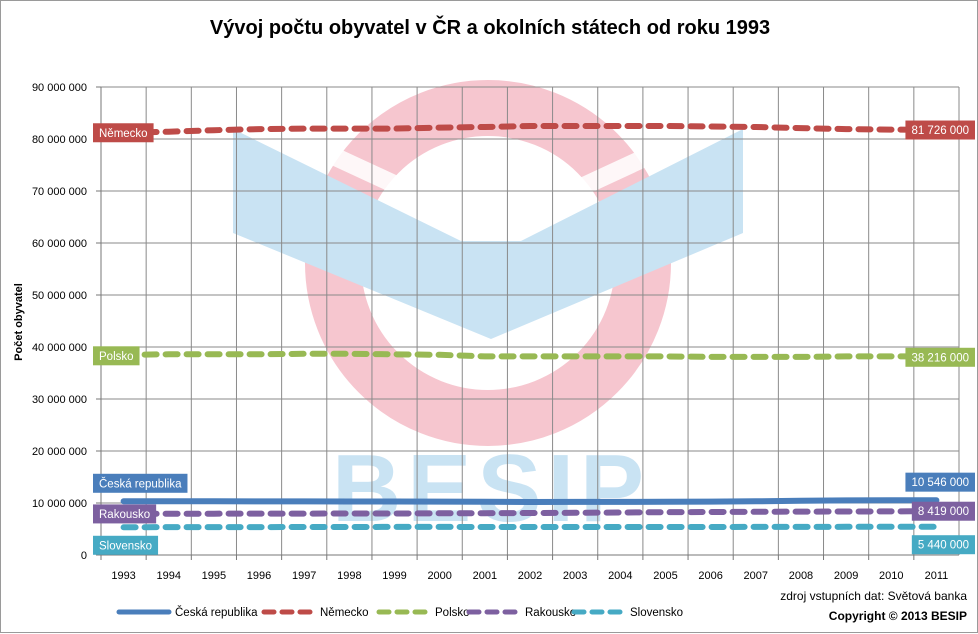 The width and height of the screenshot is (978, 634). Describe the element at coordinates (846, 576) in the screenshot. I see `x-tick-label: 2009` at that location.